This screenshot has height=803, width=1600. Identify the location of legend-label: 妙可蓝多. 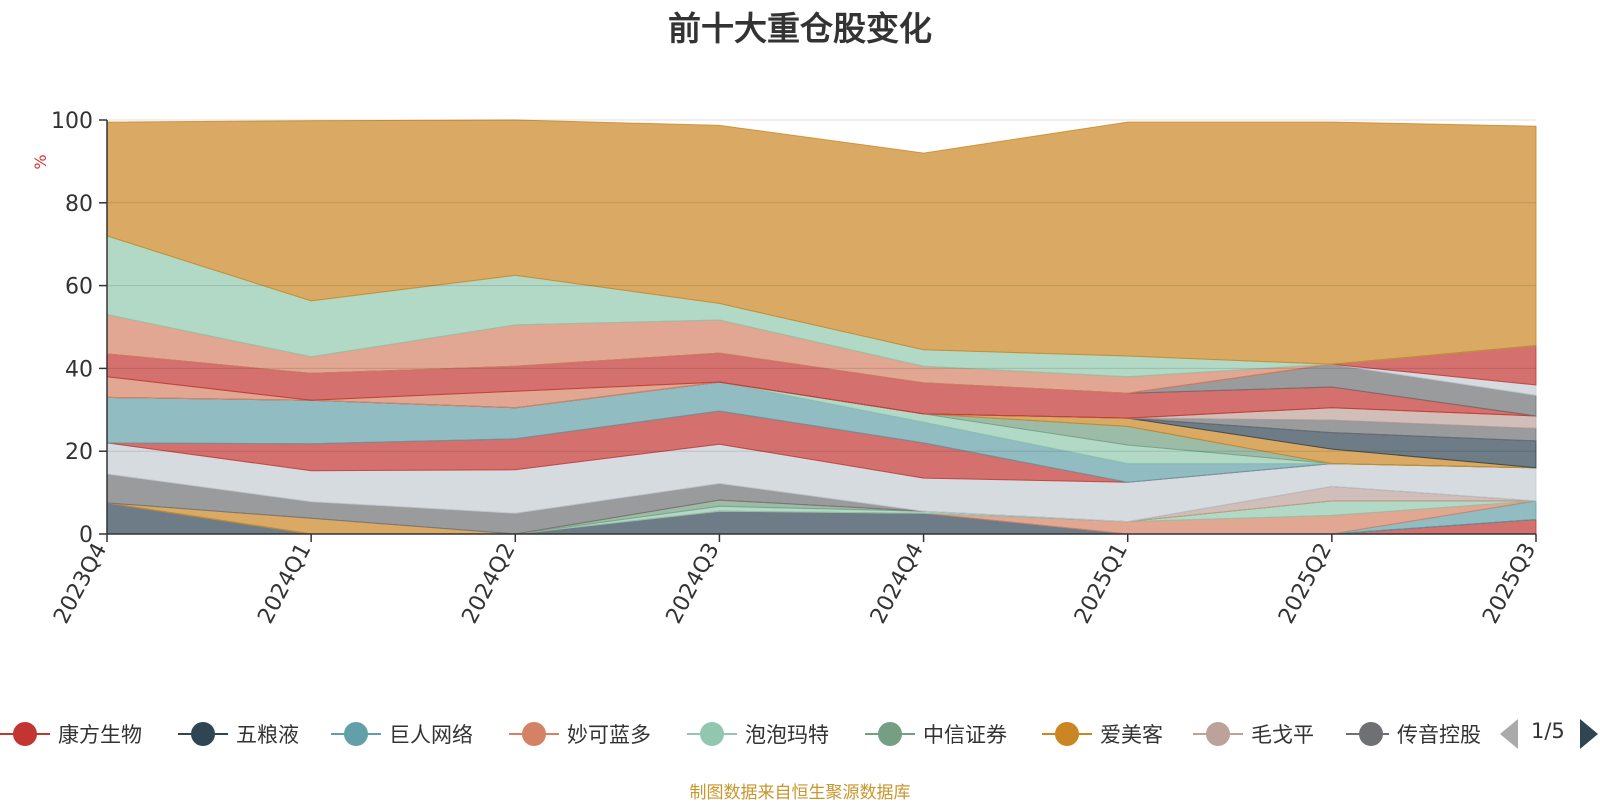
(609, 735).